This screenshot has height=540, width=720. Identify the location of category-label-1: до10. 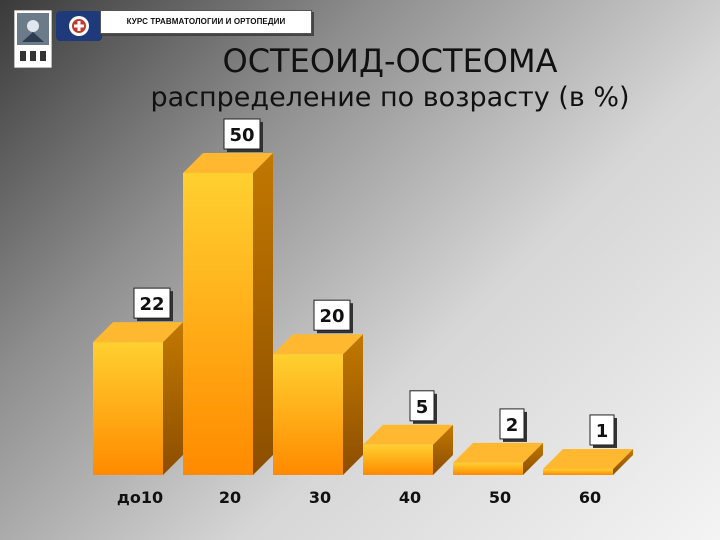
(140, 497).